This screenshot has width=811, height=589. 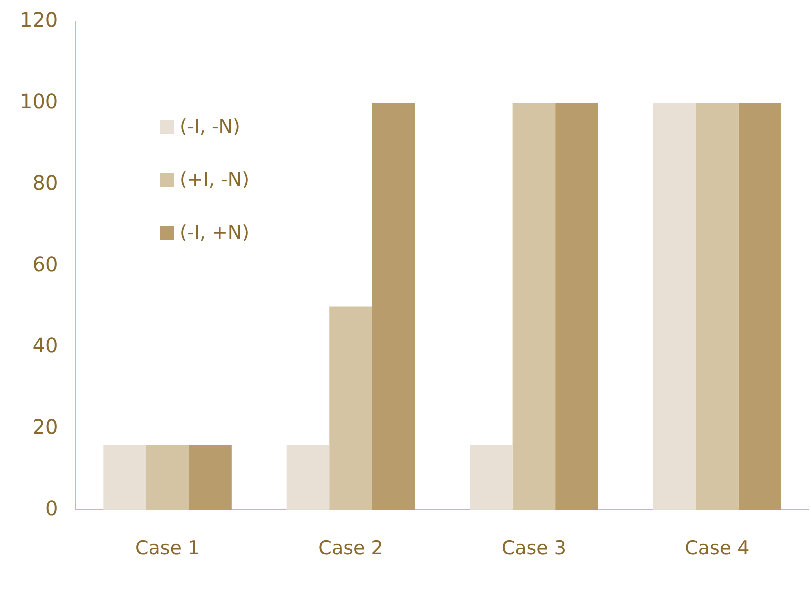 What do you see at coordinates (45, 182) in the screenshot?
I see `y-tick-label: 80` at bounding box center [45, 182].